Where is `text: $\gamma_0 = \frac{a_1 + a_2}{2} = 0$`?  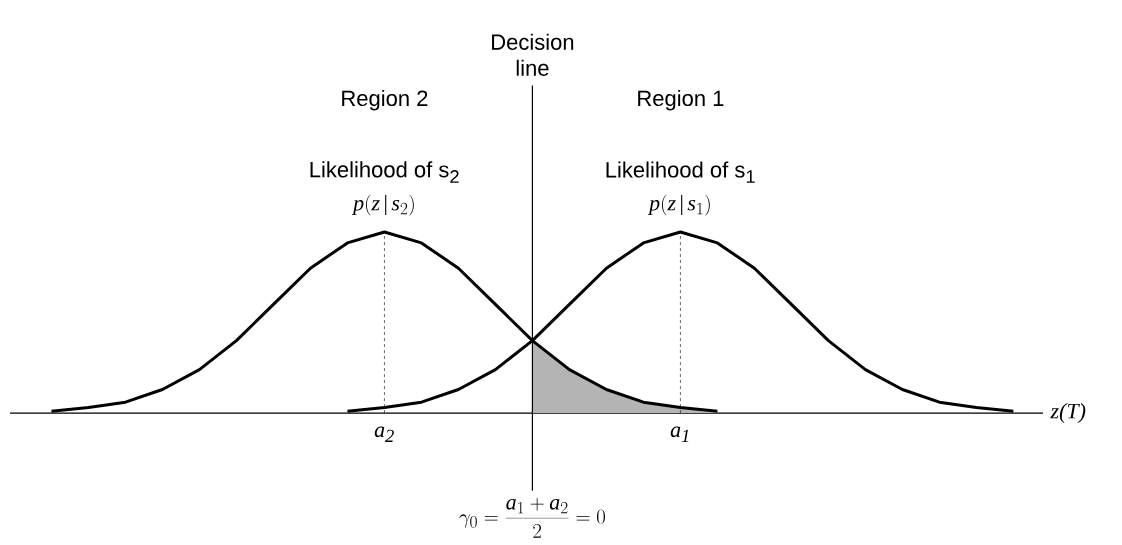
text: $\gamma_0 = \frac{a_1 + a_2}{2} = 0$ is located at coordinates (532, 517).